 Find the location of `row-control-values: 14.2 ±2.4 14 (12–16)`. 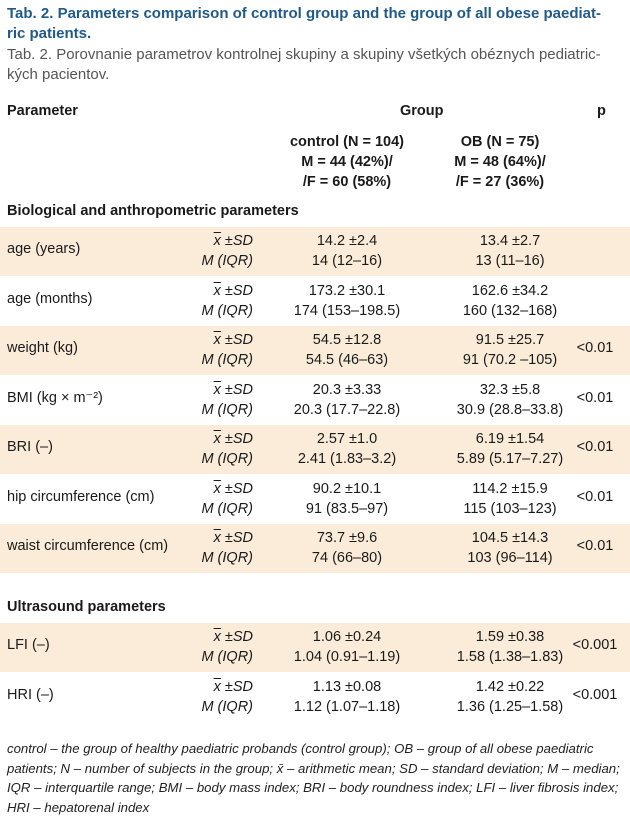

row-control-values: 14.2 ±2.4 14 (12–16) is located at coordinates (347, 251).